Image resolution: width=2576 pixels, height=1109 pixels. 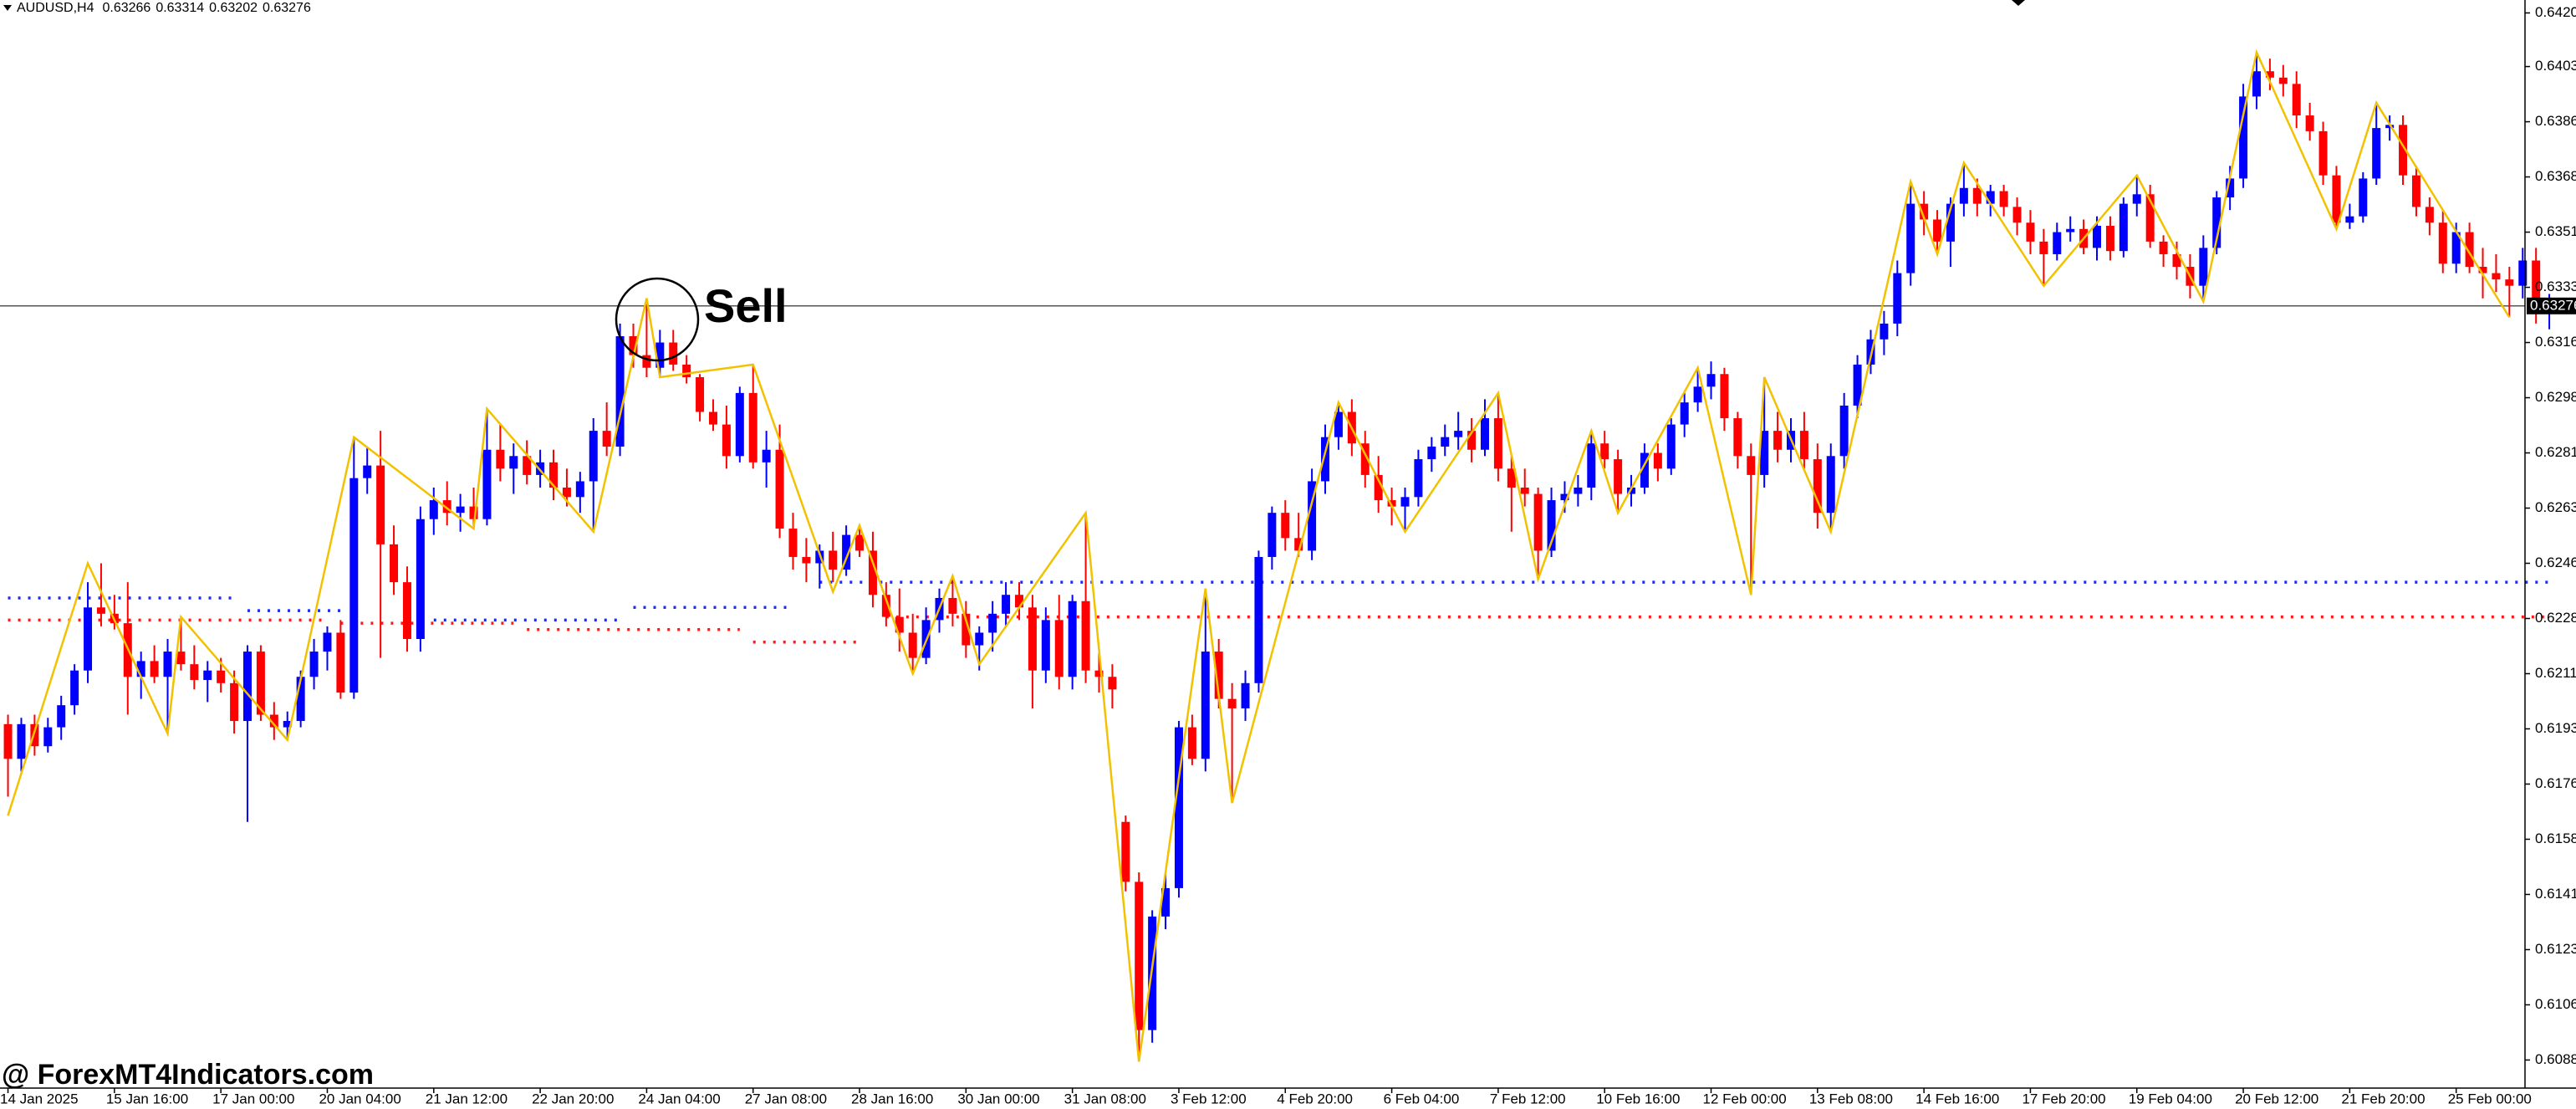 What do you see at coordinates (188, 1075) in the screenshot?
I see `watermark: @ ForexMT4Indicators.com` at bounding box center [188, 1075].